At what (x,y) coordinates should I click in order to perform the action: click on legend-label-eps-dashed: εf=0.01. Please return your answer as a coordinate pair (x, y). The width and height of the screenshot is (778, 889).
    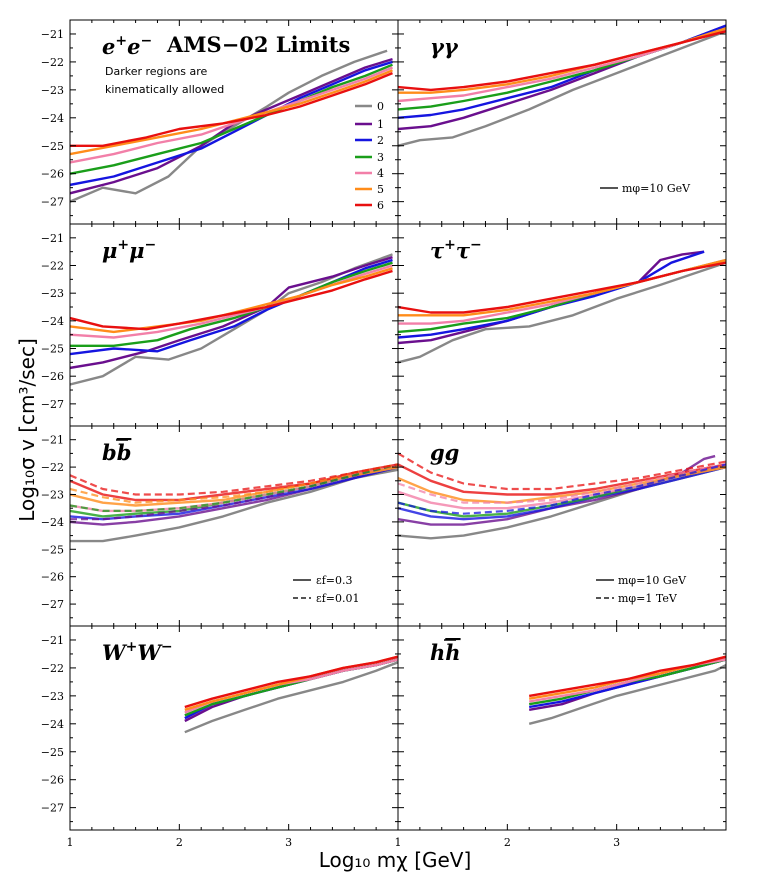
    Looking at the image, I should click on (337, 598).